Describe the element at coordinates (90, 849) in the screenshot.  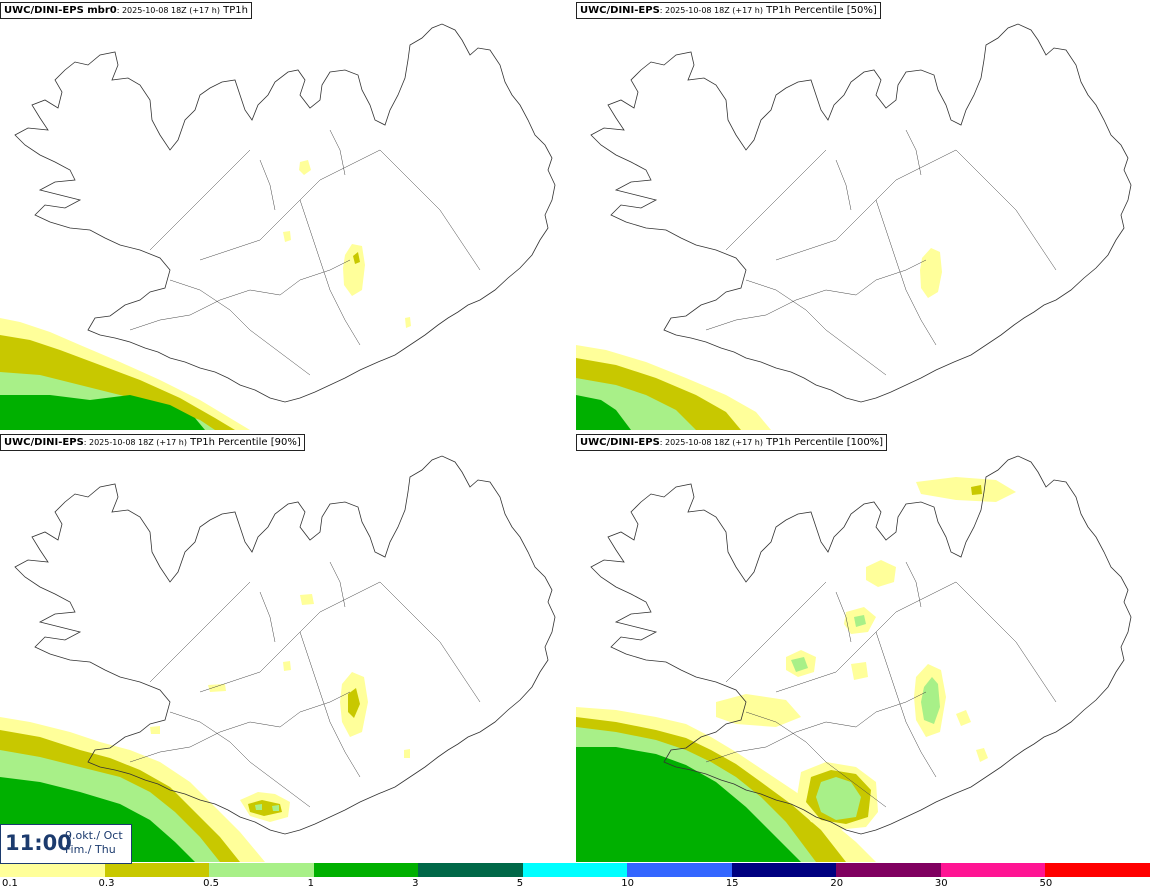
I see `valid-date-line2: Fim./ Thu` at that location.